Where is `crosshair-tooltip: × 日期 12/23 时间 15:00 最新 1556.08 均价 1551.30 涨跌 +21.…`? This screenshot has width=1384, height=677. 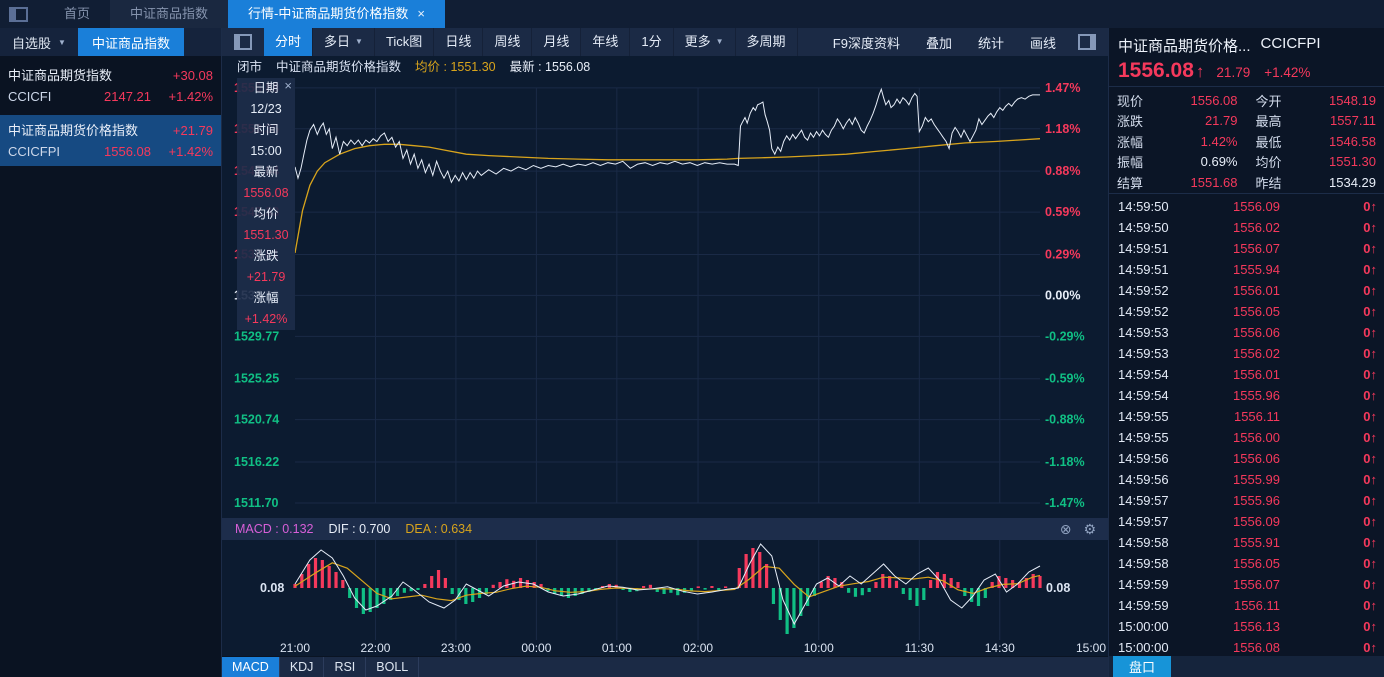
crosshair-tooltip: × 日期 12/23 时间 15:00 最新 1556.08 均价 1551.30 涨跌 +21.… is located at coordinates (266, 204).